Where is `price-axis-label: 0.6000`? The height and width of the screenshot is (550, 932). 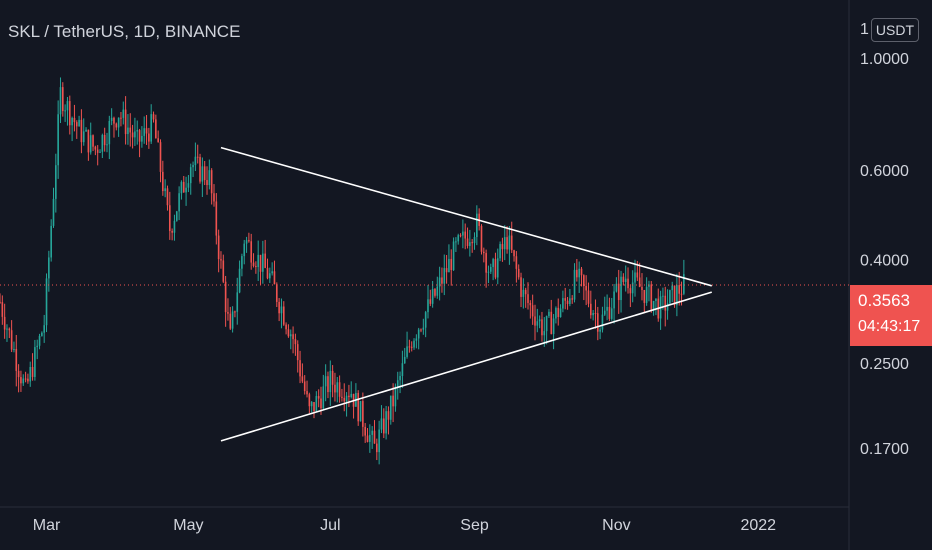
price-axis-label: 0.6000 is located at coordinates (884, 171).